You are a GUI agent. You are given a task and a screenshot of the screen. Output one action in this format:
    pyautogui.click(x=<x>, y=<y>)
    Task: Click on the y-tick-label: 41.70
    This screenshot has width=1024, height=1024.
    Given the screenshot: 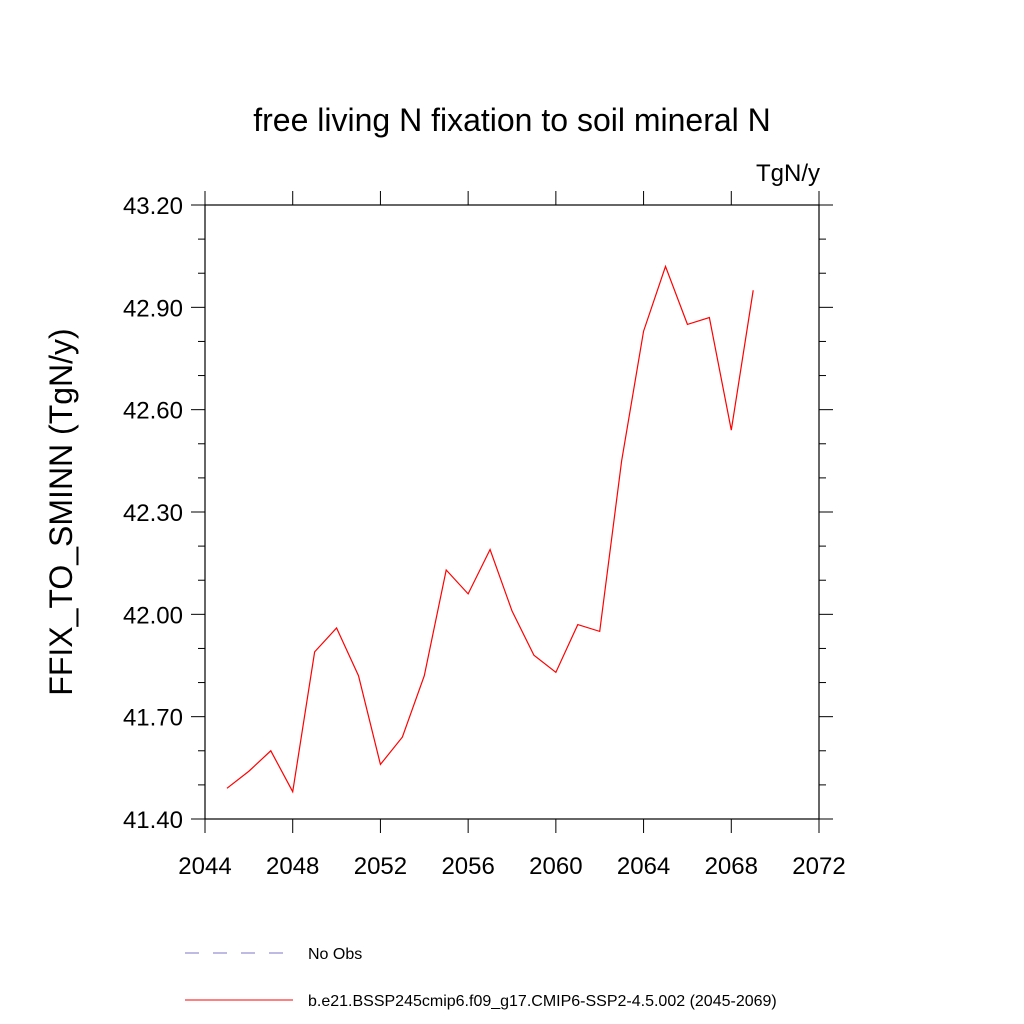 What is the action you would take?
    pyautogui.click(x=153, y=718)
    